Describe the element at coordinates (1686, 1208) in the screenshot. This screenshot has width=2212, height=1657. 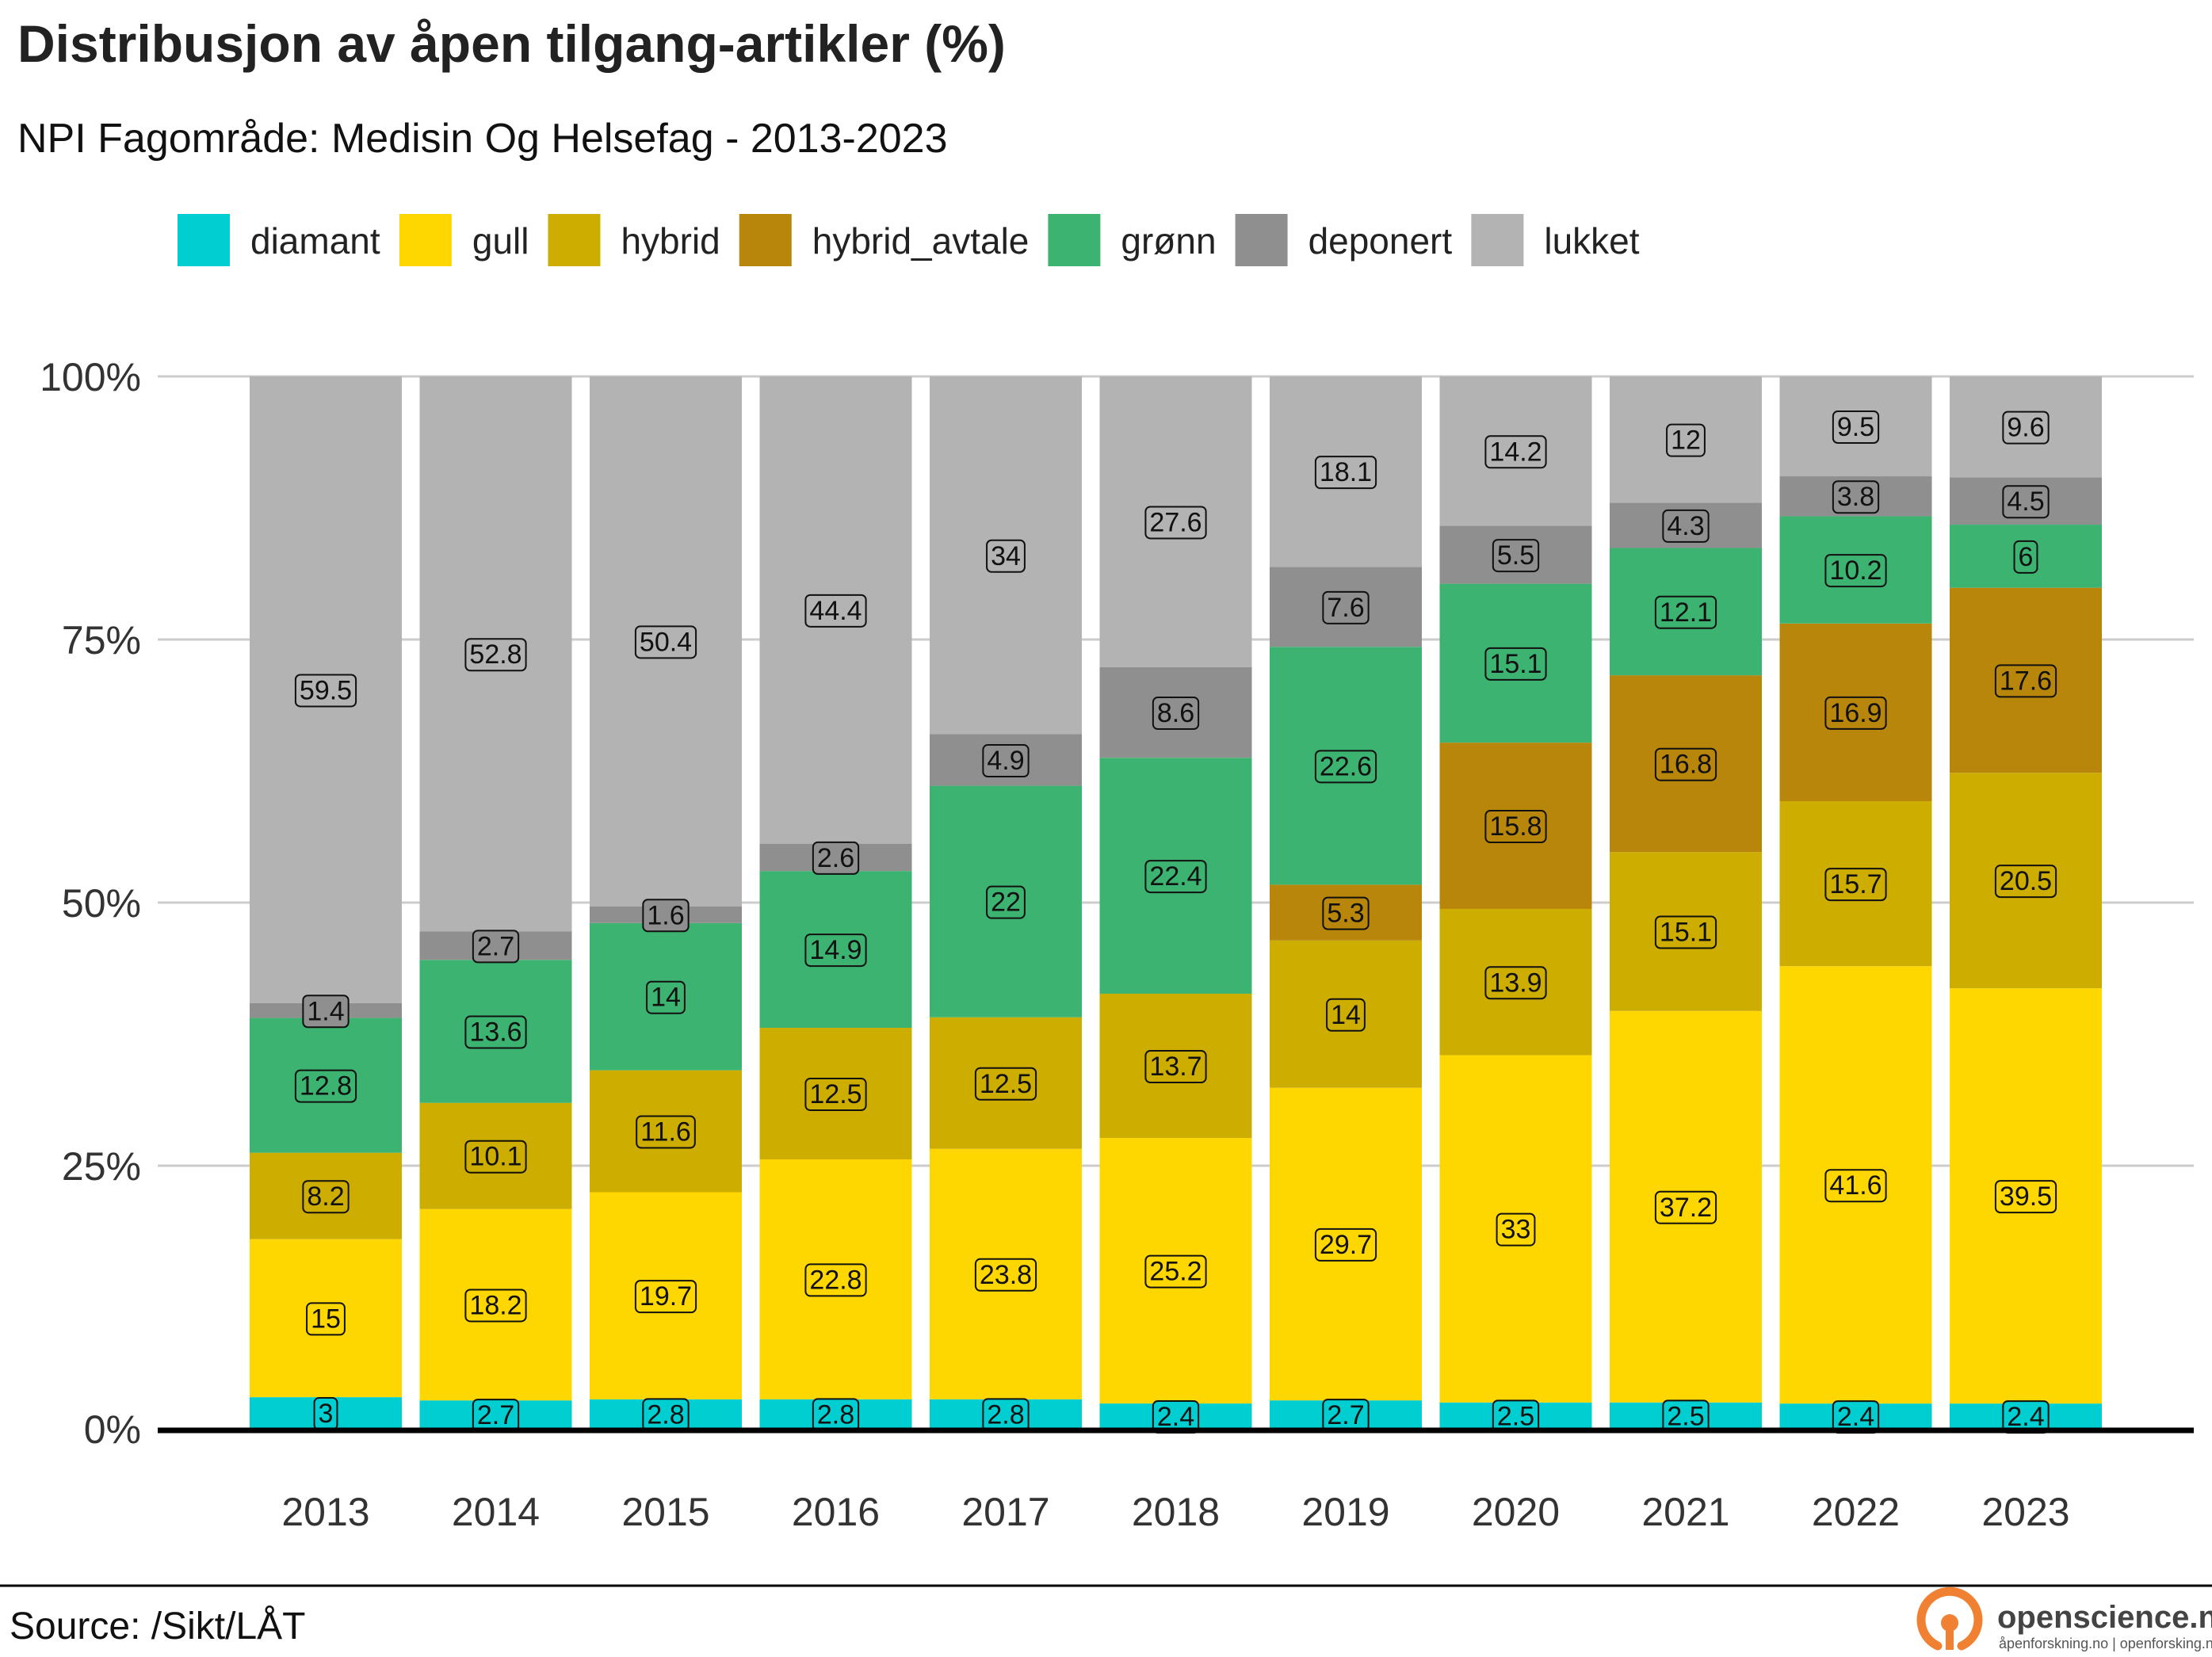
I see `data-label-text: 37.2` at that location.